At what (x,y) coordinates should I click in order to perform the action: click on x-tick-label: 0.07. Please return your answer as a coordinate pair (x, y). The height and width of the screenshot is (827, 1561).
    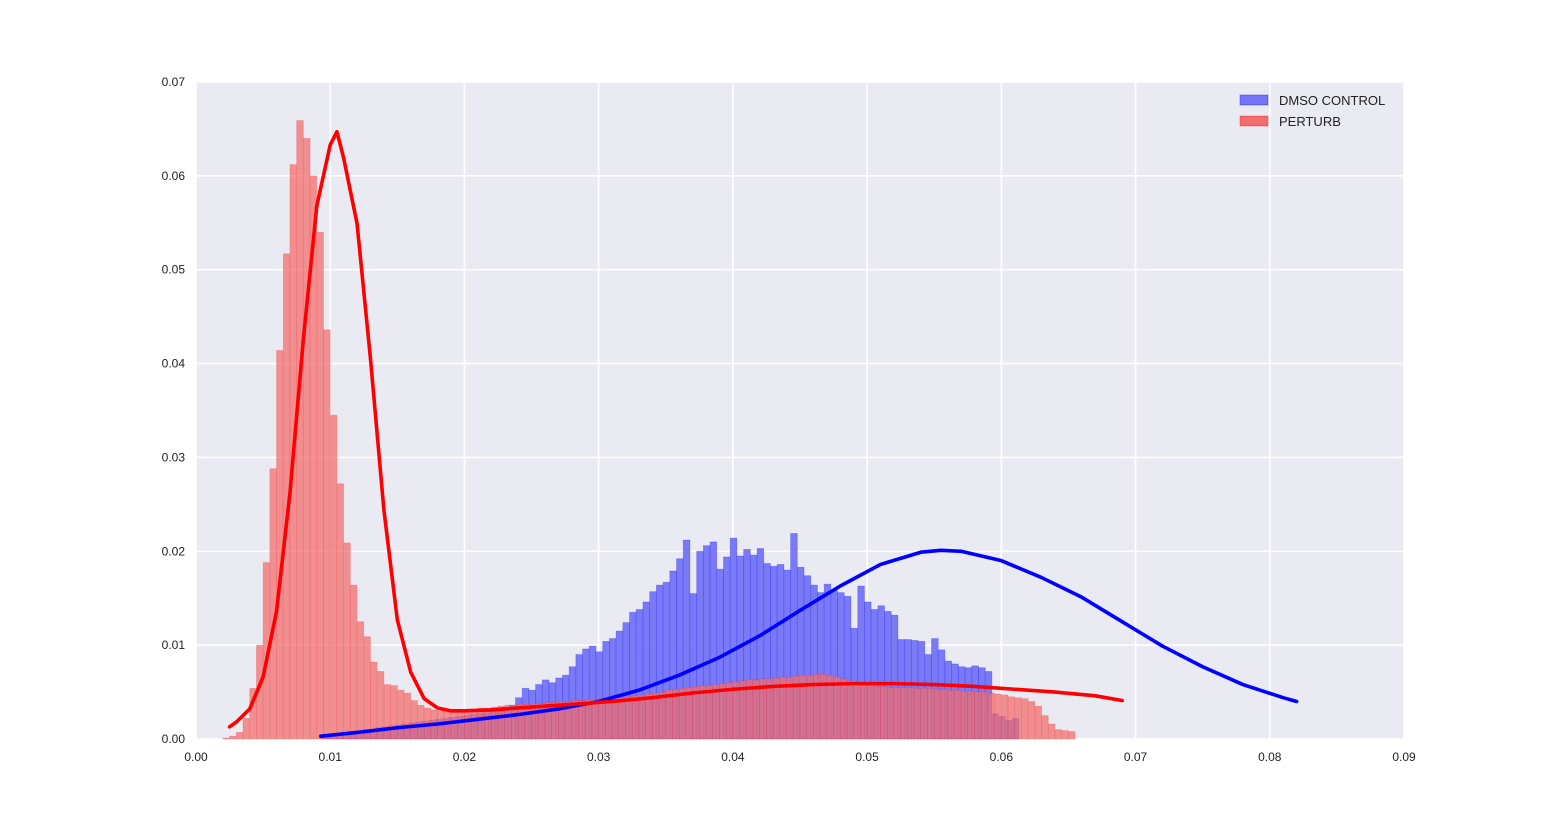
    Looking at the image, I should click on (1136, 757).